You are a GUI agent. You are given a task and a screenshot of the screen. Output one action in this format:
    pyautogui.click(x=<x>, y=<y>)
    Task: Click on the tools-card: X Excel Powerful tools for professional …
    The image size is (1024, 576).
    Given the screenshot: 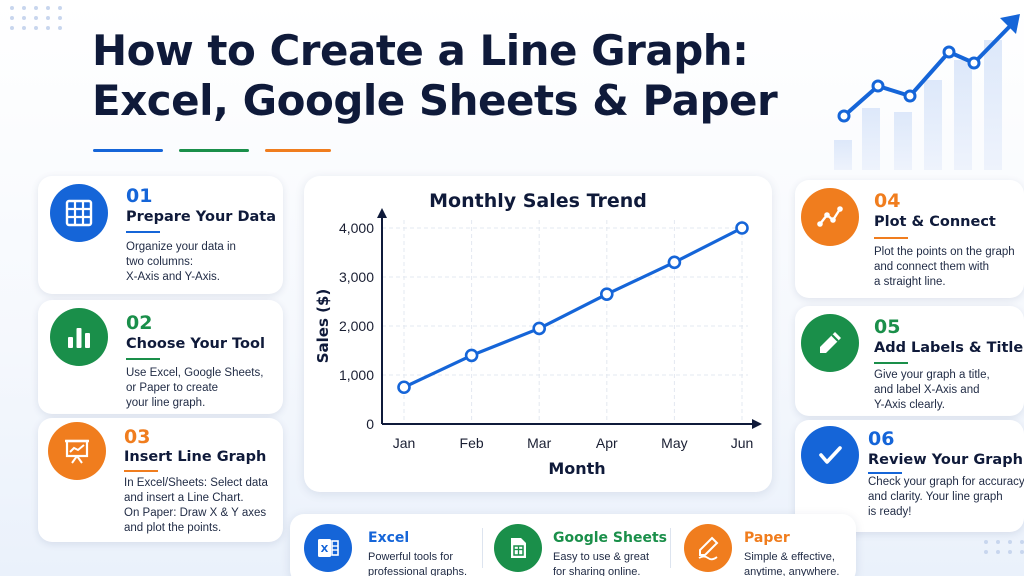 What is the action you would take?
    pyautogui.click(x=573, y=545)
    